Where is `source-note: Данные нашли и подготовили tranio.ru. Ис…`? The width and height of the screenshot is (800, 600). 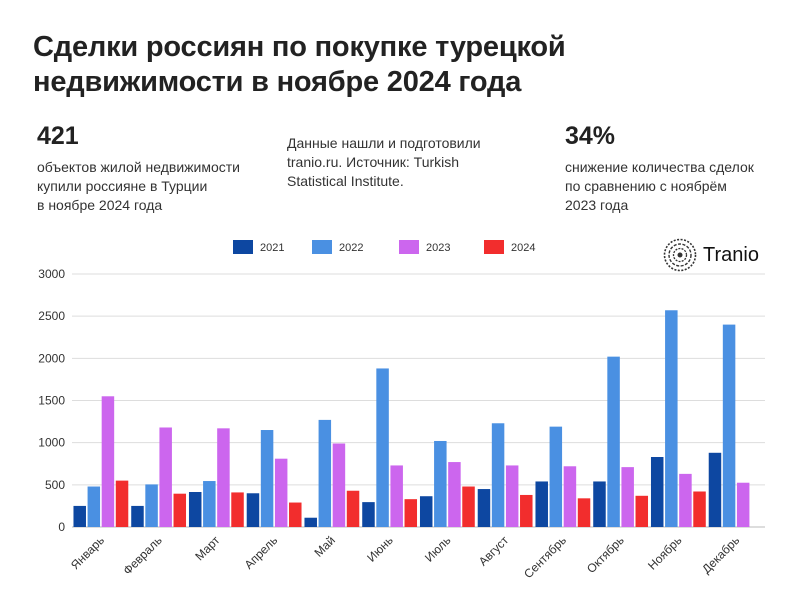
source-note: Данные нашли и подготовили tranio.ru. Ис… is located at coordinates (407, 162).